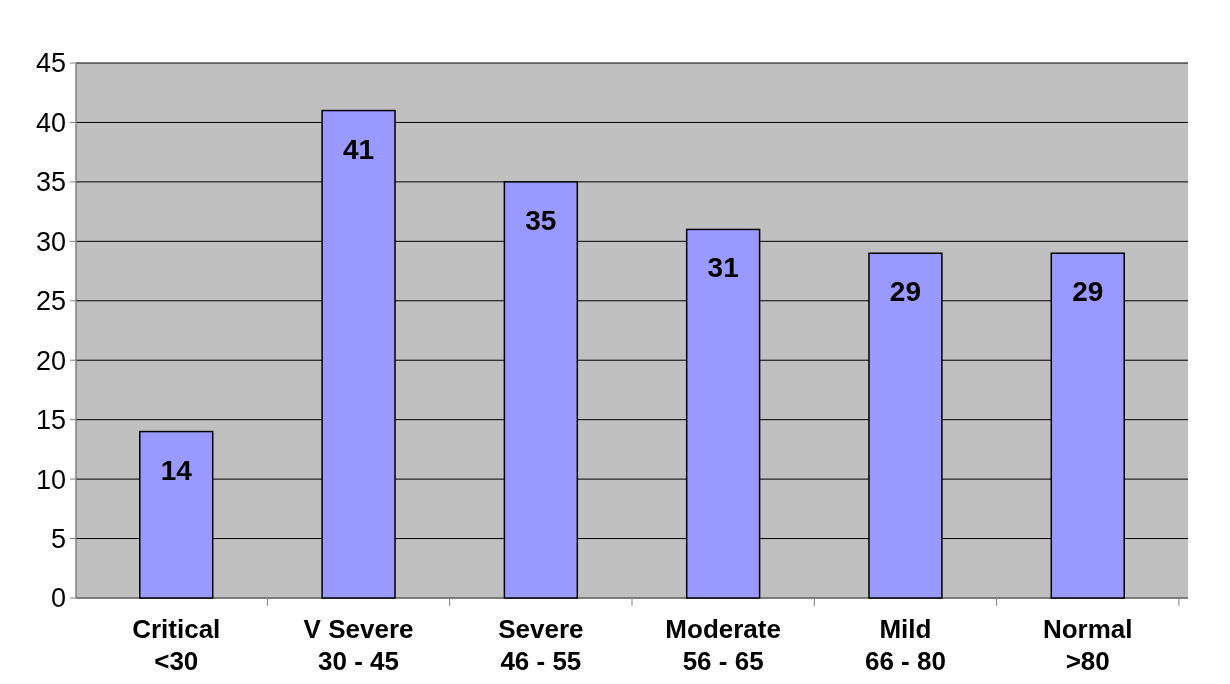  What do you see at coordinates (541, 220) in the screenshot?
I see `data-label: 35` at bounding box center [541, 220].